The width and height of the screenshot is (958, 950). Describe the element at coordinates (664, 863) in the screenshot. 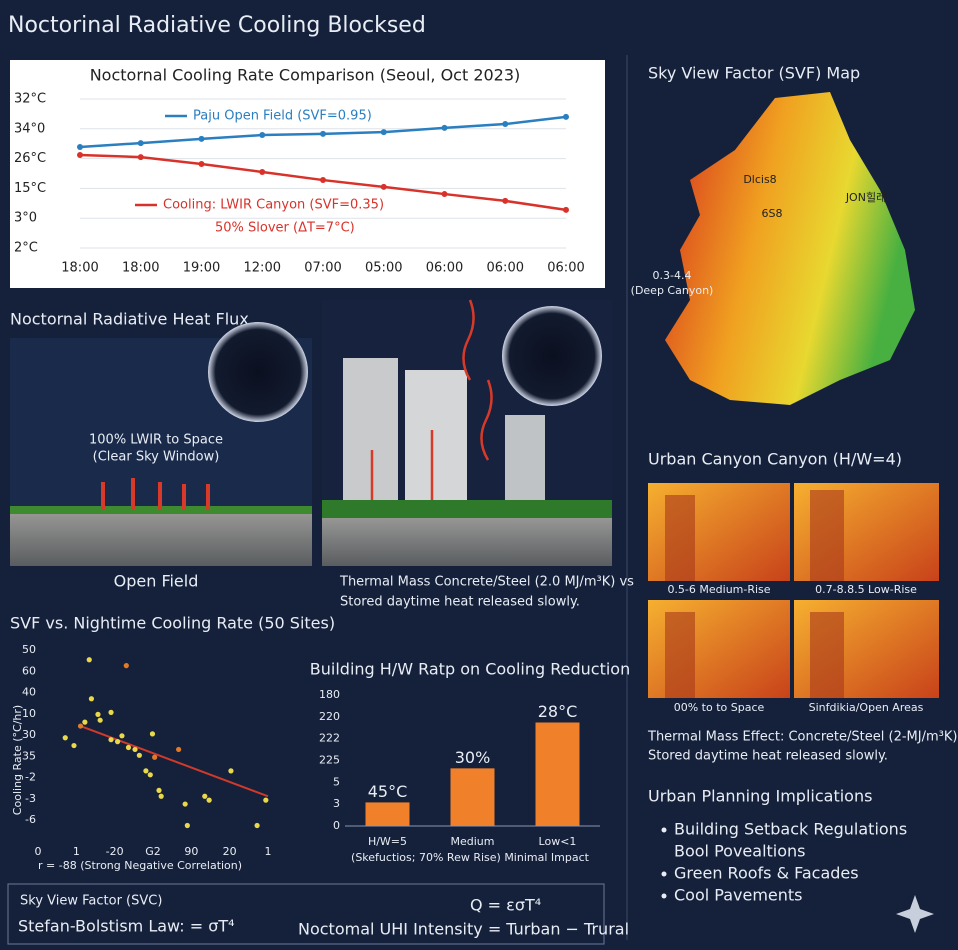

I see `bullets` at that location.